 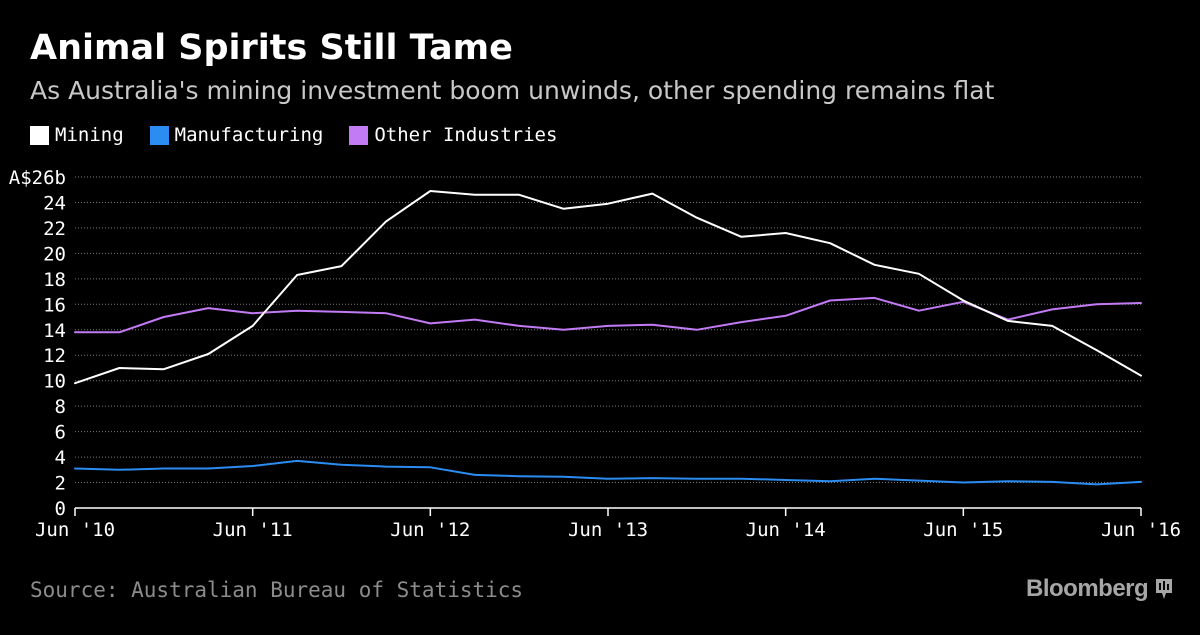 What do you see at coordinates (608, 472) in the screenshot?
I see `series-line-manufacturing` at bounding box center [608, 472].